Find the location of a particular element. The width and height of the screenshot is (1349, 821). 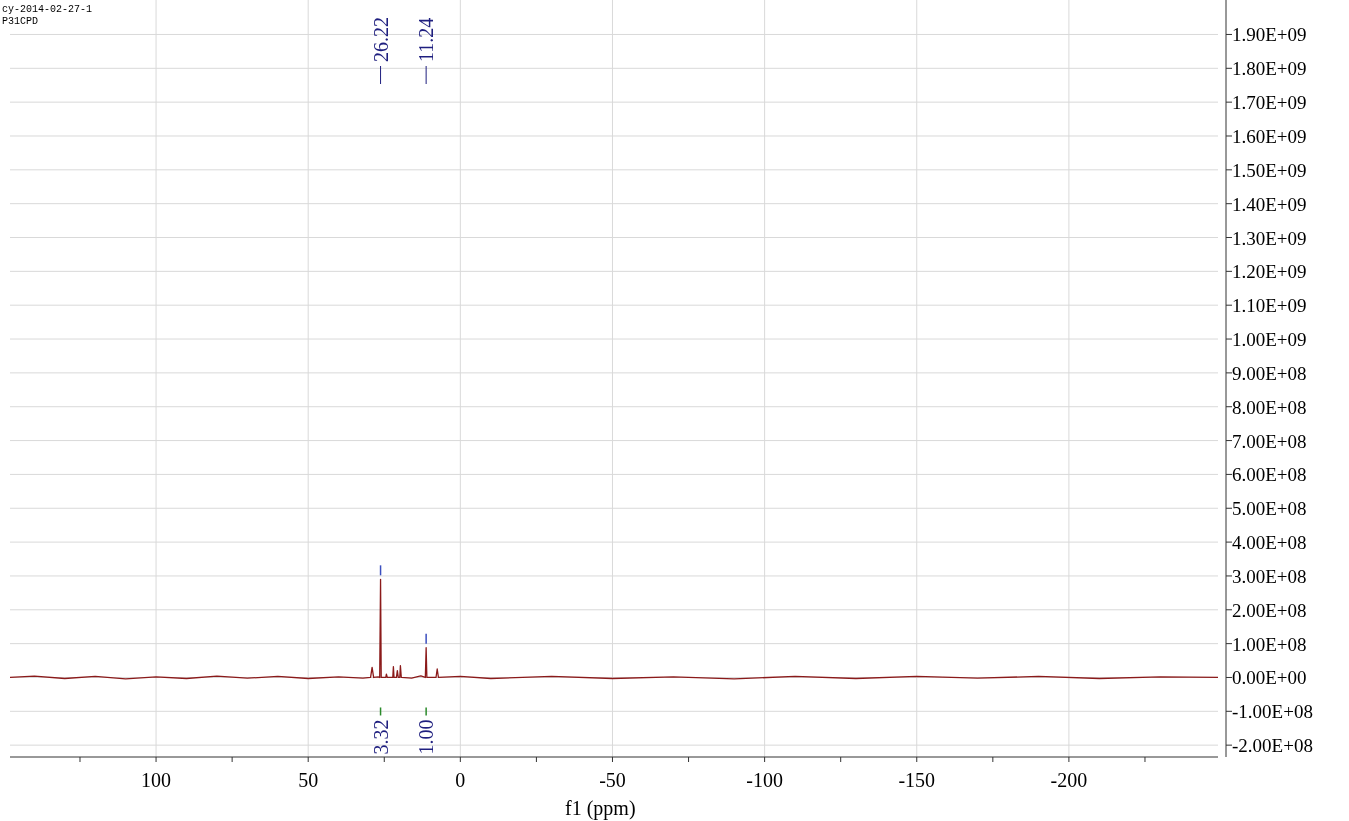

y-tick-label: 6.00E+08 is located at coordinates (1269, 475).